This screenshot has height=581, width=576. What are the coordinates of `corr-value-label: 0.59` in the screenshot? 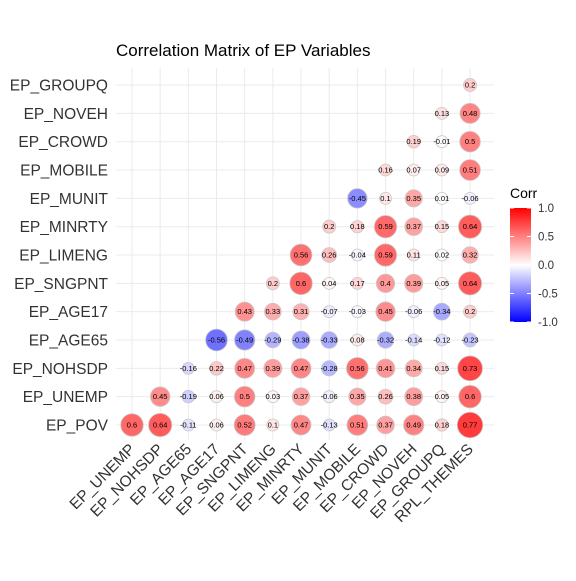 It's located at (385, 255).